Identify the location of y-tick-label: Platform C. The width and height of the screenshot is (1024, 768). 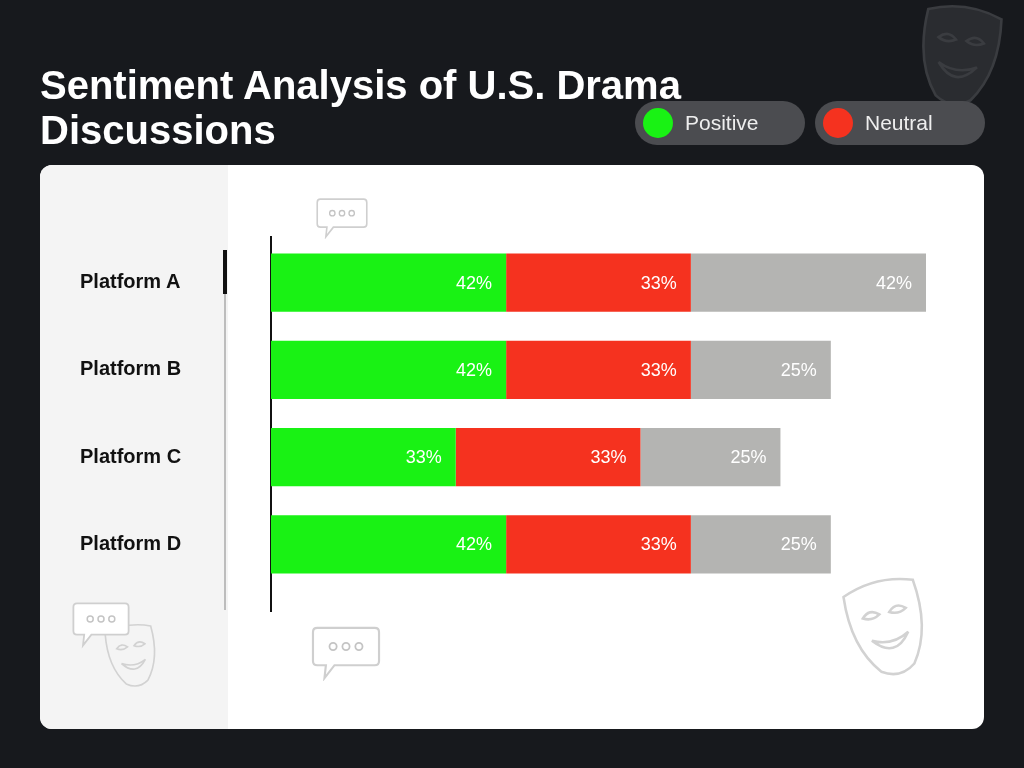
(131, 455).